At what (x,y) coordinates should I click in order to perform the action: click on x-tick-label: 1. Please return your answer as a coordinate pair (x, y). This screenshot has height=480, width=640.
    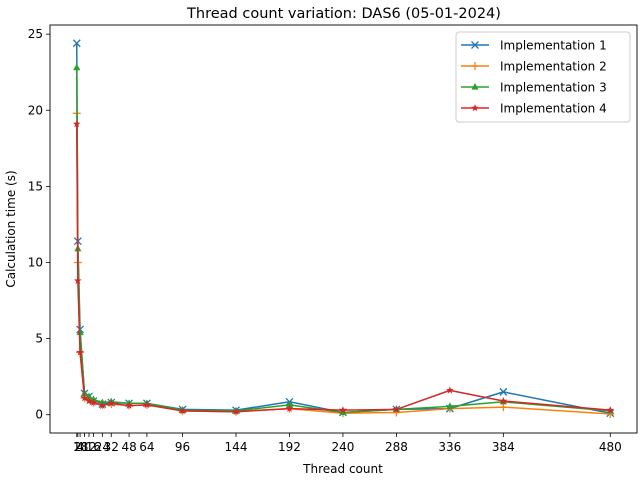
    Looking at the image, I should click on (77, 447).